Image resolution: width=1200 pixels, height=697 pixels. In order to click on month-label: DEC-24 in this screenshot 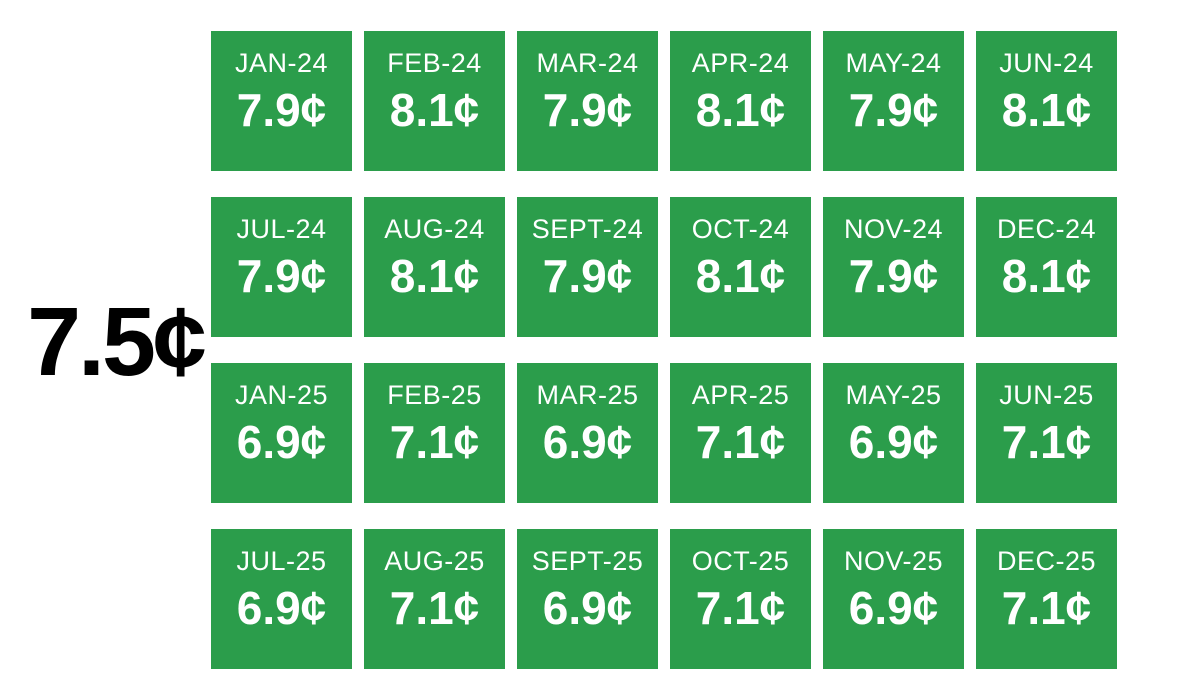, I will do `click(1046, 229)`.